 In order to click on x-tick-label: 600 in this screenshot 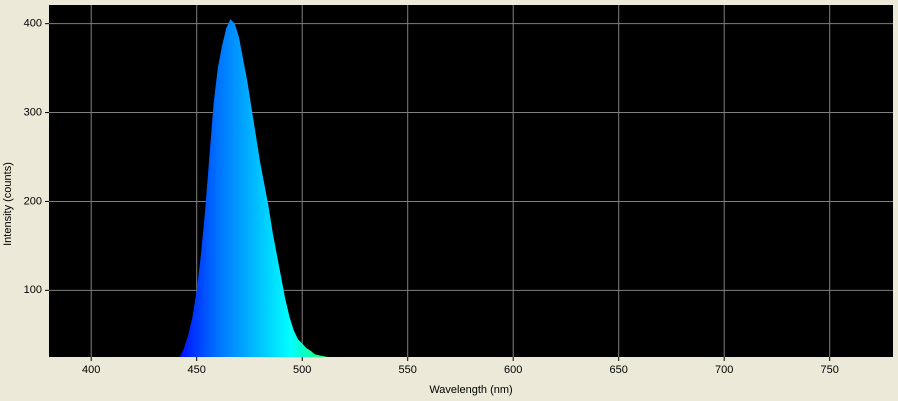, I will do `click(513, 370)`.